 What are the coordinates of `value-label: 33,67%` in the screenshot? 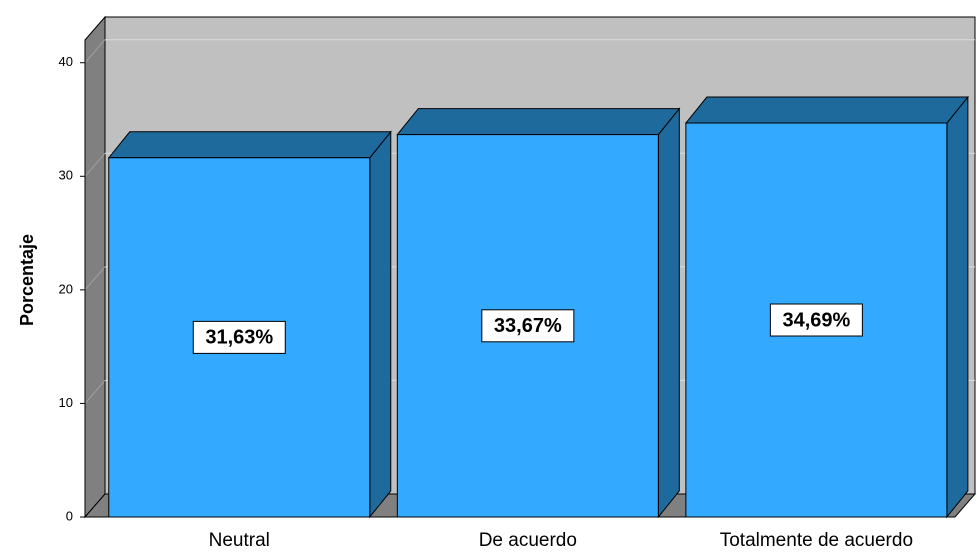 It's located at (528, 326).